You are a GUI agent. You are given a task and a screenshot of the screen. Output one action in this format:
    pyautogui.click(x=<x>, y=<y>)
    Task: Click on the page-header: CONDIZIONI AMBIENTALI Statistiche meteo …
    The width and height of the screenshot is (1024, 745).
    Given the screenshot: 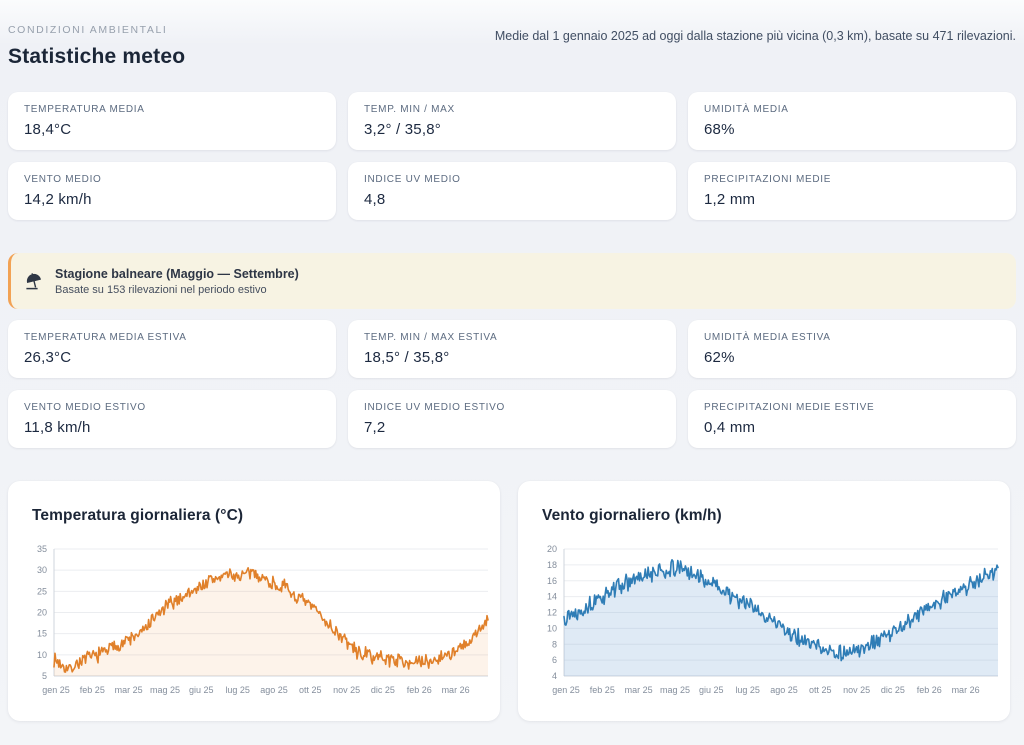 What is the action you would take?
    pyautogui.click(x=512, y=34)
    